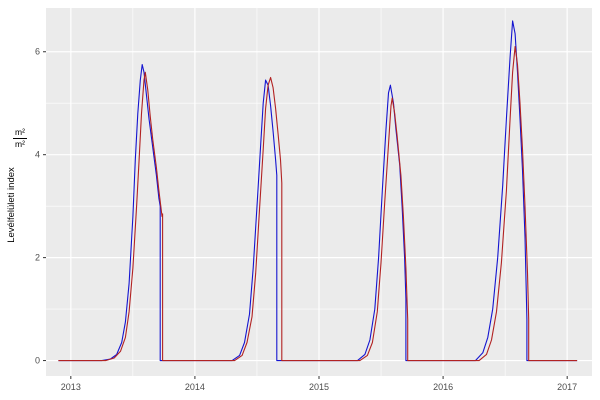 Image resolution: width=600 pixels, height=400 pixels. What do you see at coordinates (37, 155) in the screenshot?
I see `y-tick-label: 4` at bounding box center [37, 155].